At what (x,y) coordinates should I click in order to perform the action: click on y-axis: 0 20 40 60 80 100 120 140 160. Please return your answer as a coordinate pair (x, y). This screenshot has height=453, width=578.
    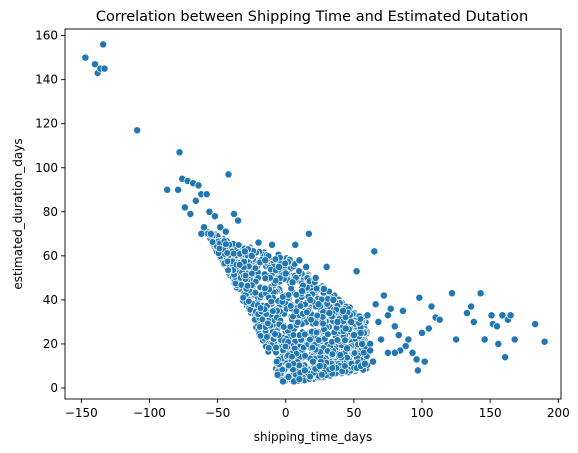
    Looking at the image, I should click on (50, 212).